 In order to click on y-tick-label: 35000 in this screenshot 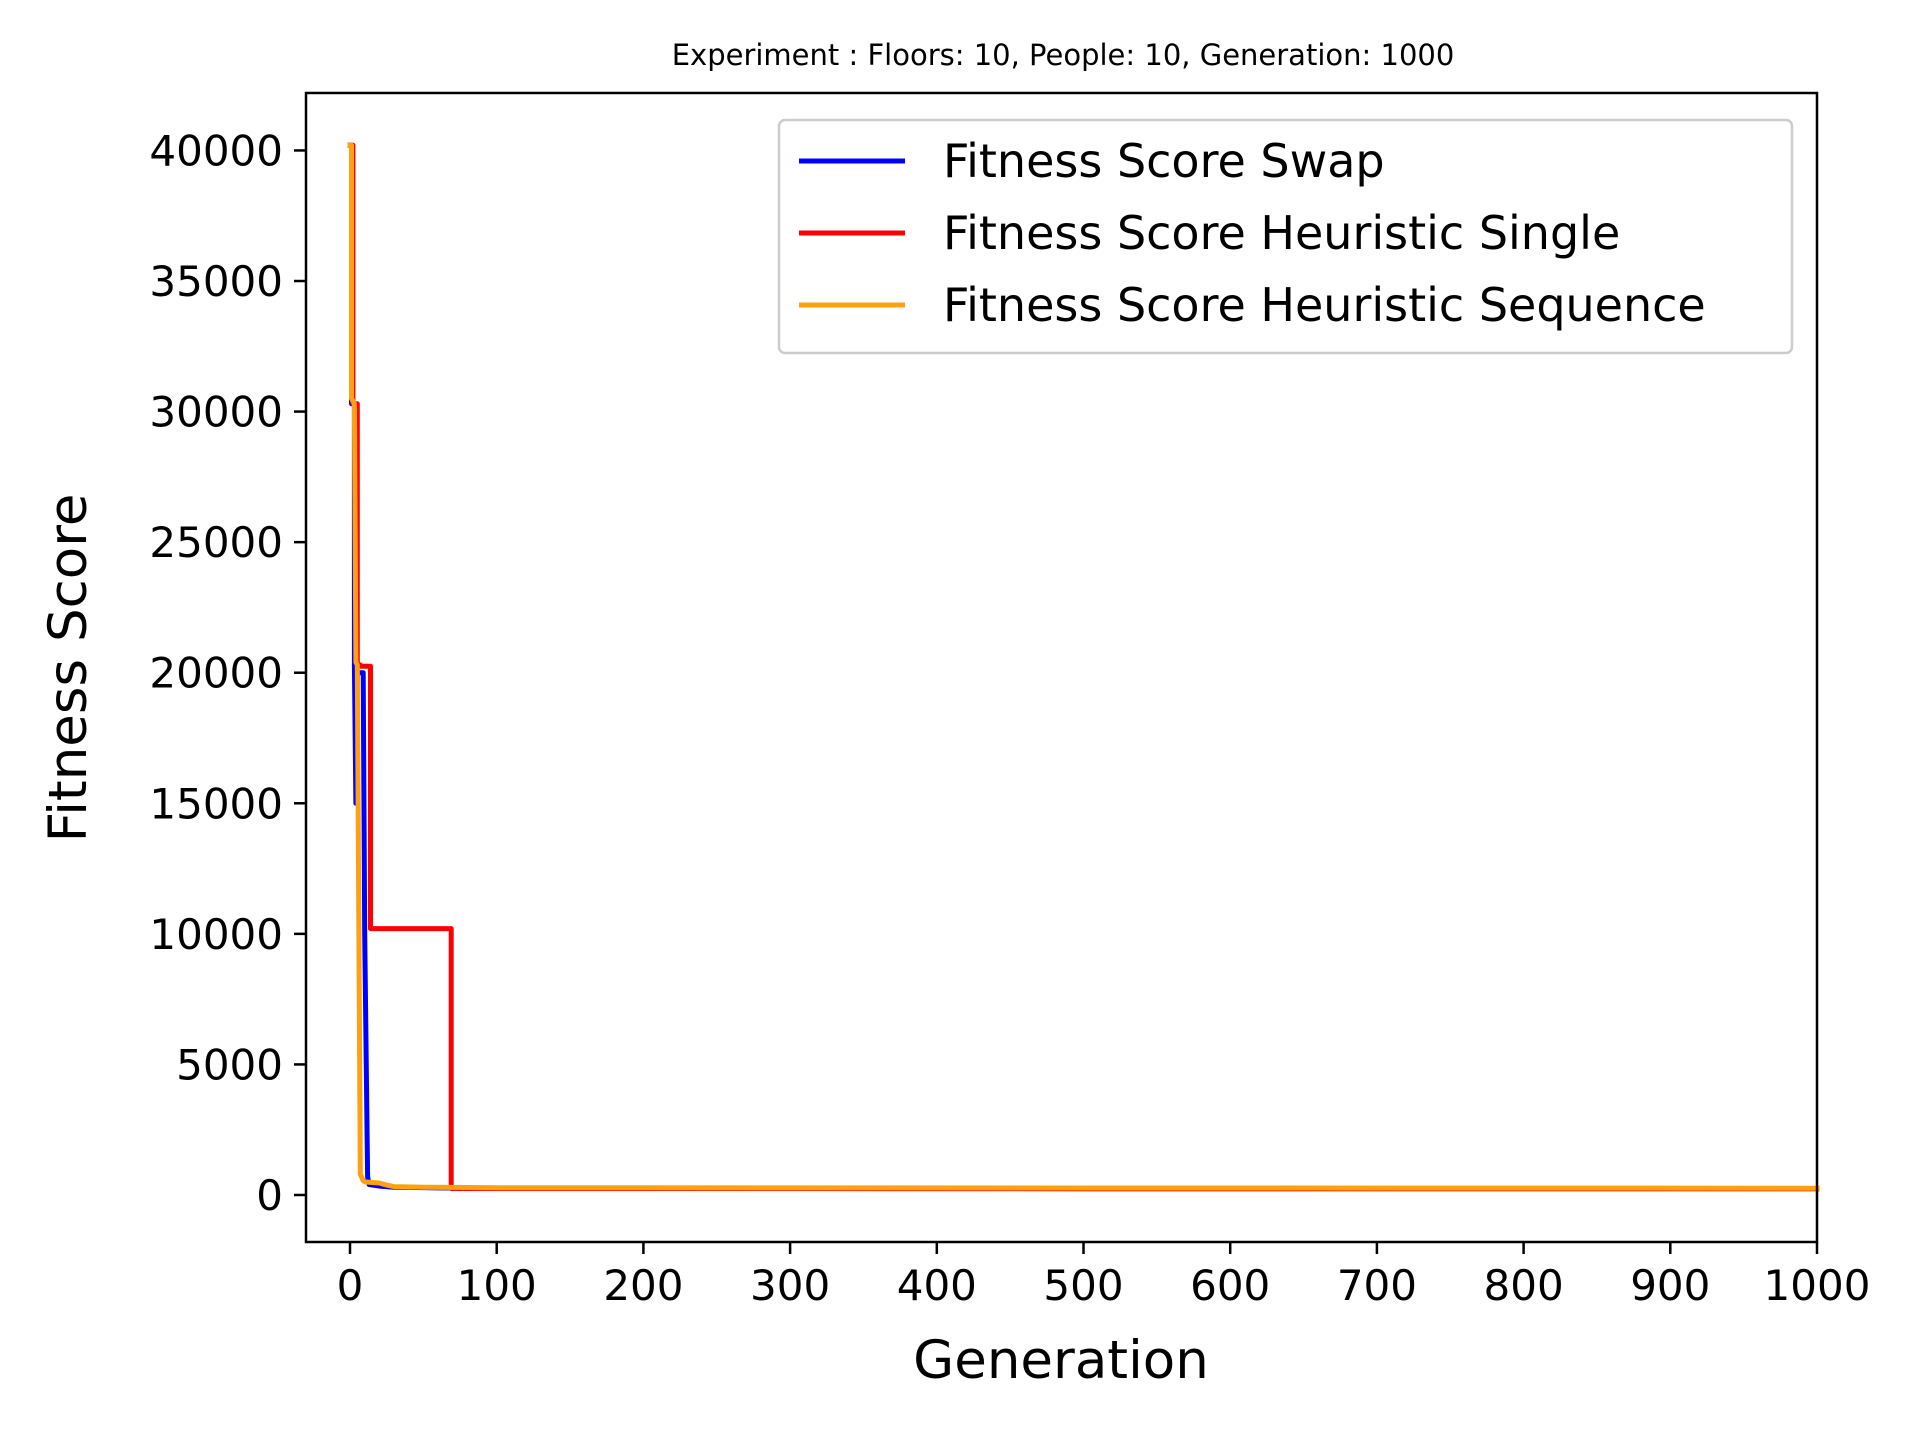, I will do `click(216, 281)`.